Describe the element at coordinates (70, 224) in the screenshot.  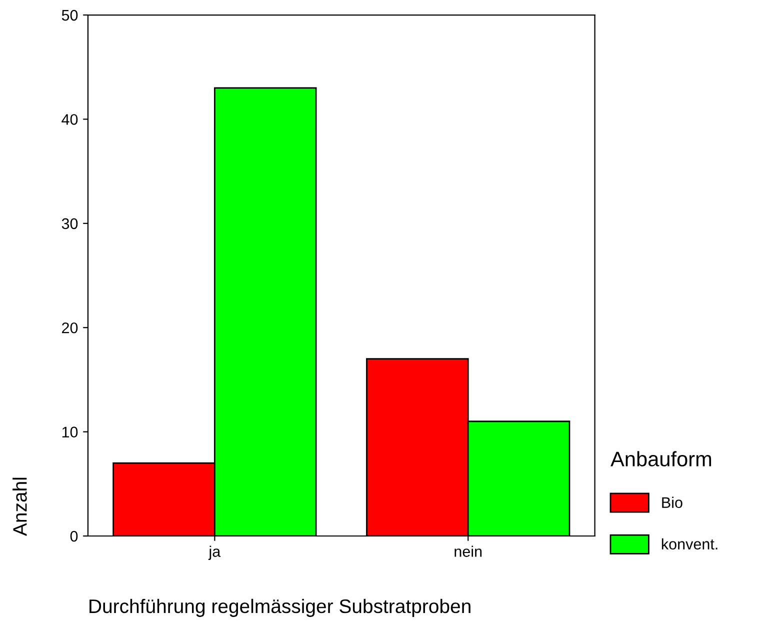
I see `y-tick-label: 30` at that location.